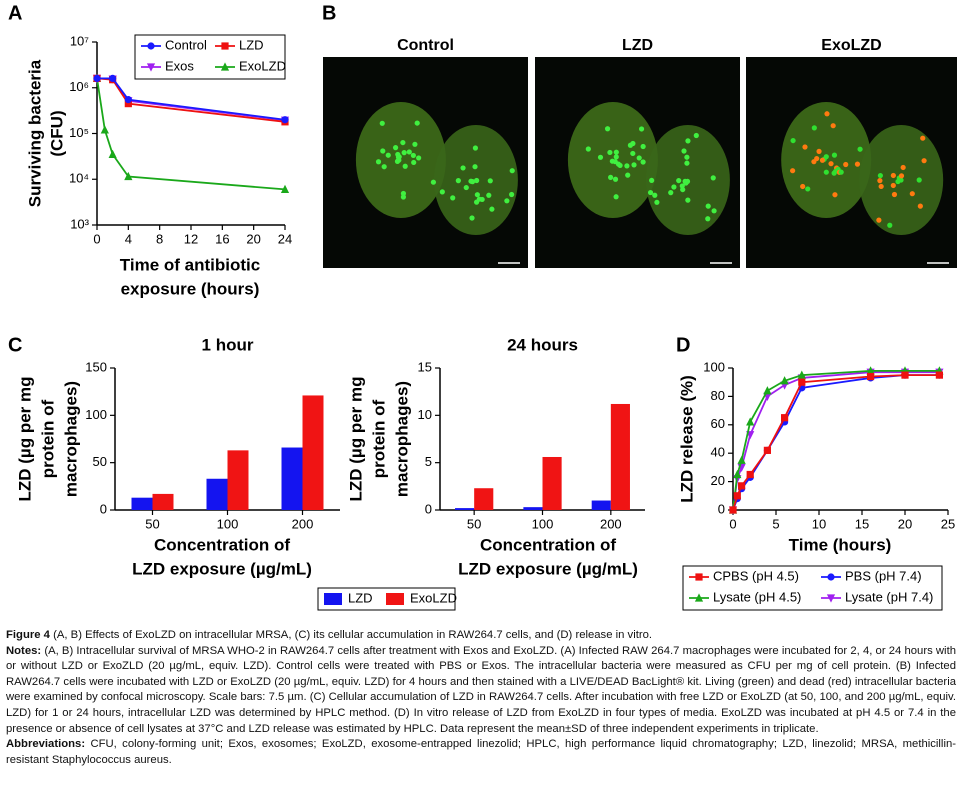 Image resolution: width=963 pixels, height=809 pixels. Describe the element at coordinates (840, 544) in the screenshot. I see `x-axis-label: Time (hours)` at that location.